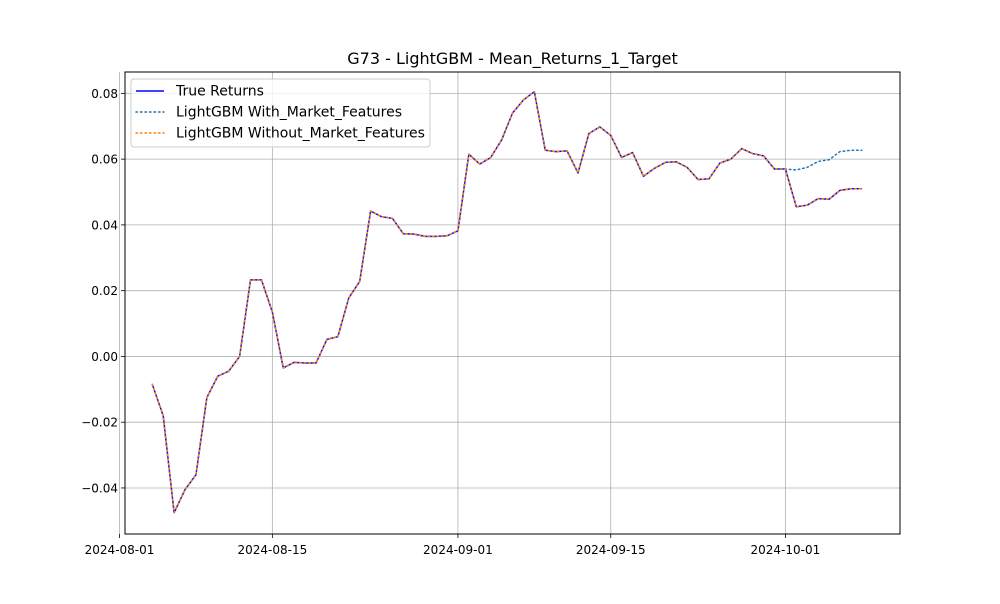  Describe the element at coordinates (786, 550) in the screenshot. I see `x-tick-label: 2024-10-01` at that location.